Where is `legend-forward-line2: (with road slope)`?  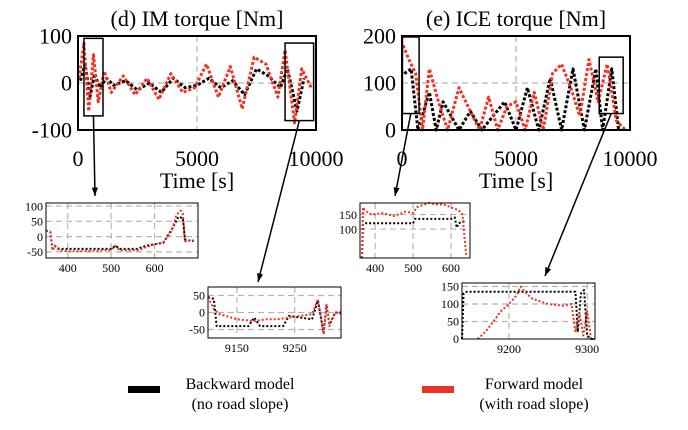
legend-forward-line2: (with road slope) is located at coordinates (534, 404).